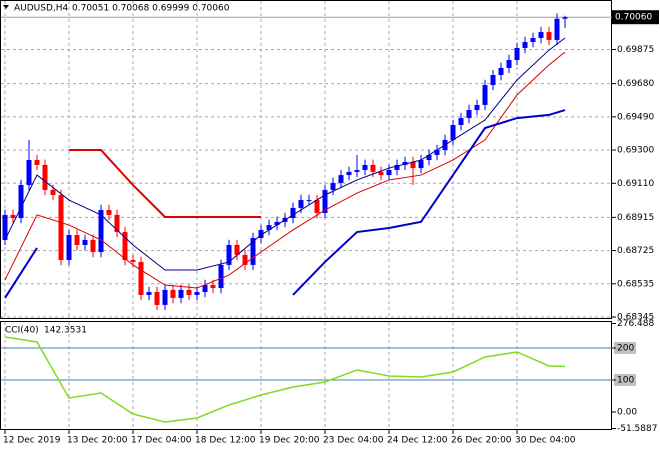 The width and height of the screenshot is (660, 450). I want to click on menu-icon, so click(6, 7).